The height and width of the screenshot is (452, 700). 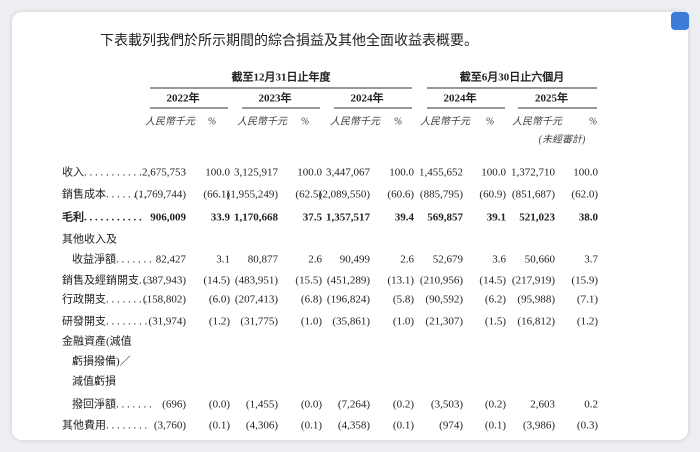 What do you see at coordinates (587, 322) in the screenshot?
I see `cell: (1.2)` at bounding box center [587, 322].